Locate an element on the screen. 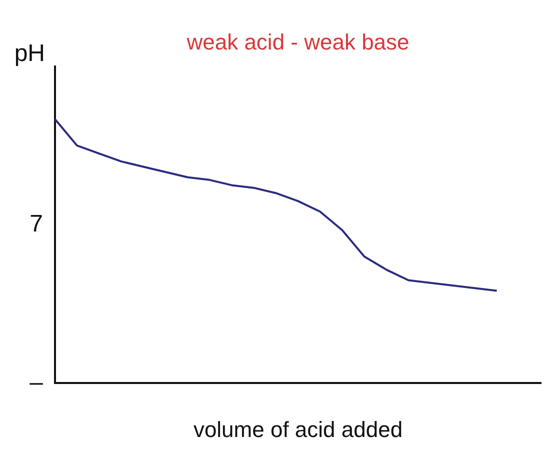 The width and height of the screenshot is (551, 452). x-axis-title: volume of acid added is located at coordinates (298, 429).